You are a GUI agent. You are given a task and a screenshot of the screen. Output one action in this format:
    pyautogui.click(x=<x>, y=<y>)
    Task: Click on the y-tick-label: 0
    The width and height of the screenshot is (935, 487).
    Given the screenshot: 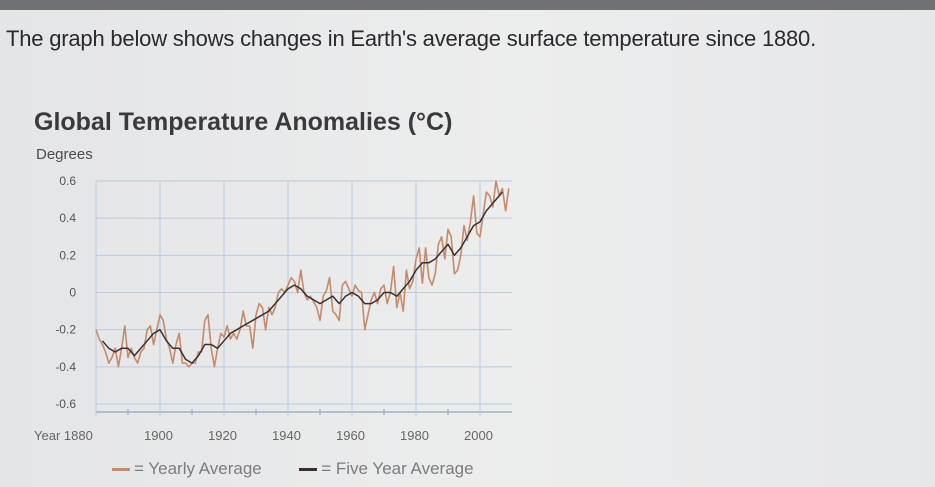 What is the action you would take?
    pyautogui.click(x=72, y=293)
    